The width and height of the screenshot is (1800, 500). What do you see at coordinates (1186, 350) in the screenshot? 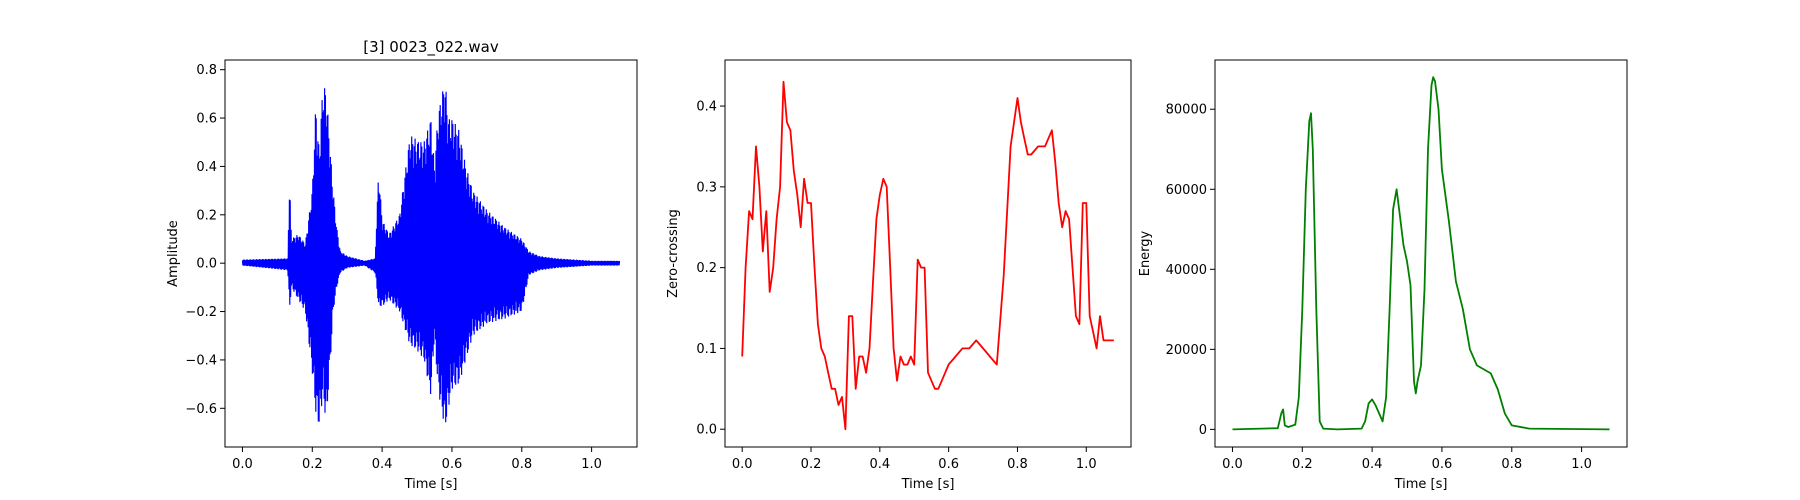
I see `y-tick-label: 20000` at bounding box center [1186, 350].